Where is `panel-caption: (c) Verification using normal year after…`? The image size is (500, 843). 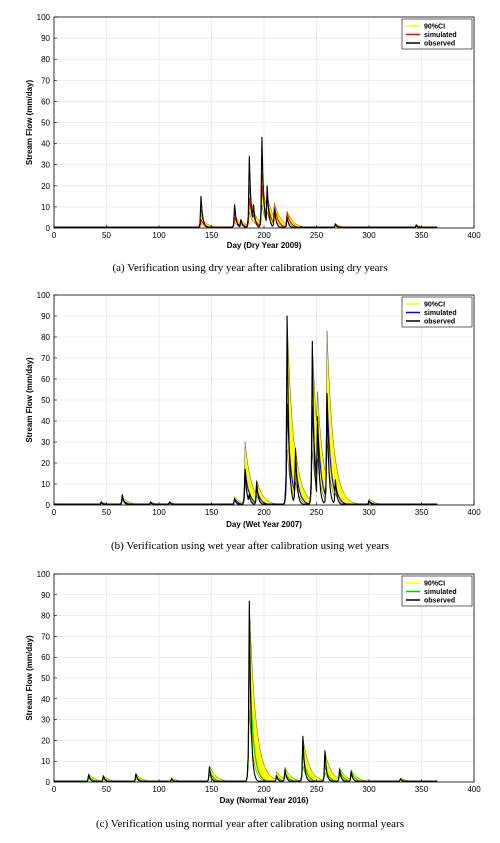
panel-caption: (c) Verification using normal year after… is located at coordinates (250, 824).